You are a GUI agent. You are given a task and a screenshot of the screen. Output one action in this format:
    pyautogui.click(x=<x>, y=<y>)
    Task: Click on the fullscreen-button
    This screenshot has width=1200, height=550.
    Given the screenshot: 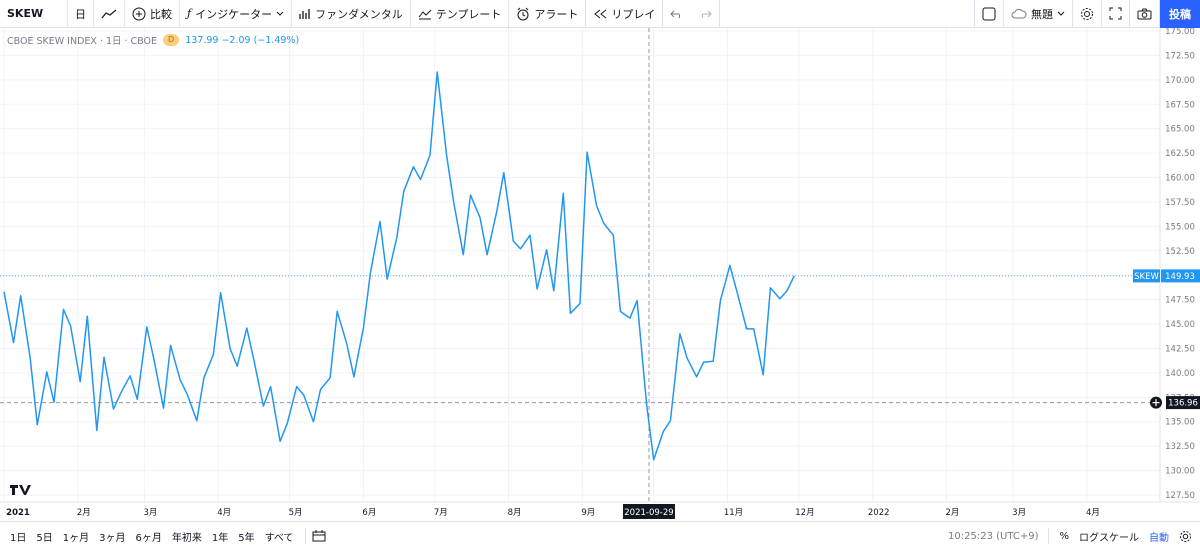 What is the action you would take?
    pyautogui.click(x=1116, y=14)
    